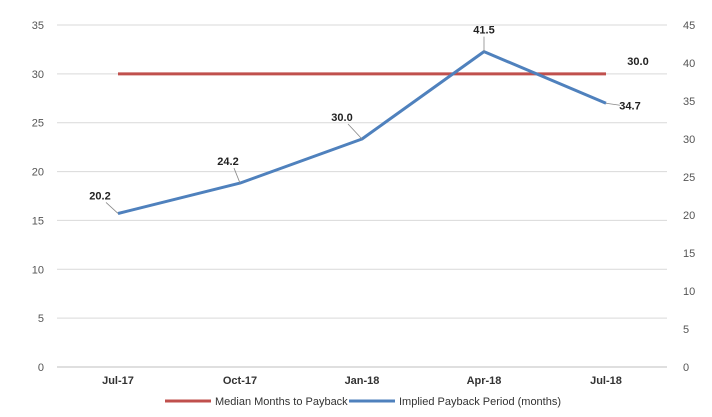 The height and width of the screenshot is (417, 712). Describe the element at coordinates (484, 381) in the screenshot. I see `x-tick-label: Apr-18` at that location.